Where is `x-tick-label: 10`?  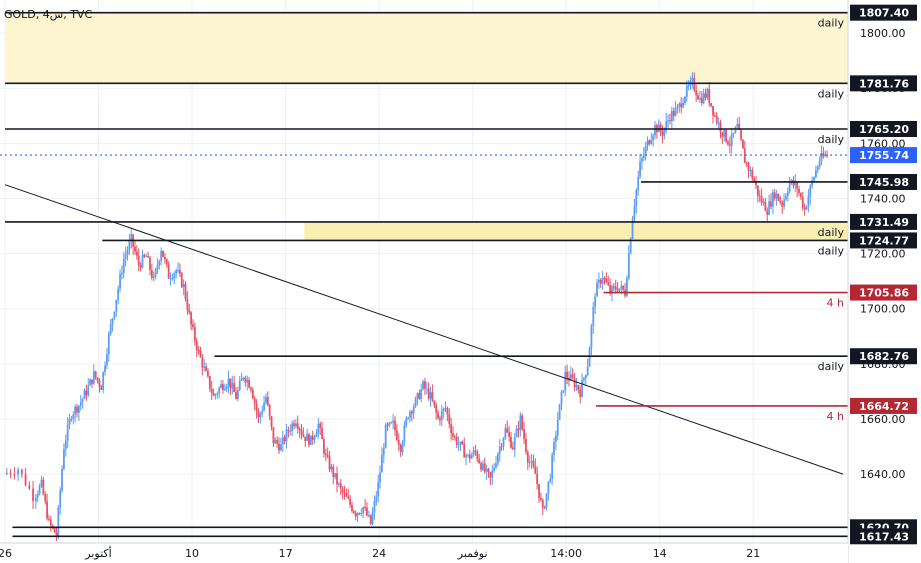 x-tick-label: 10 is located at coordinates (192, 553).